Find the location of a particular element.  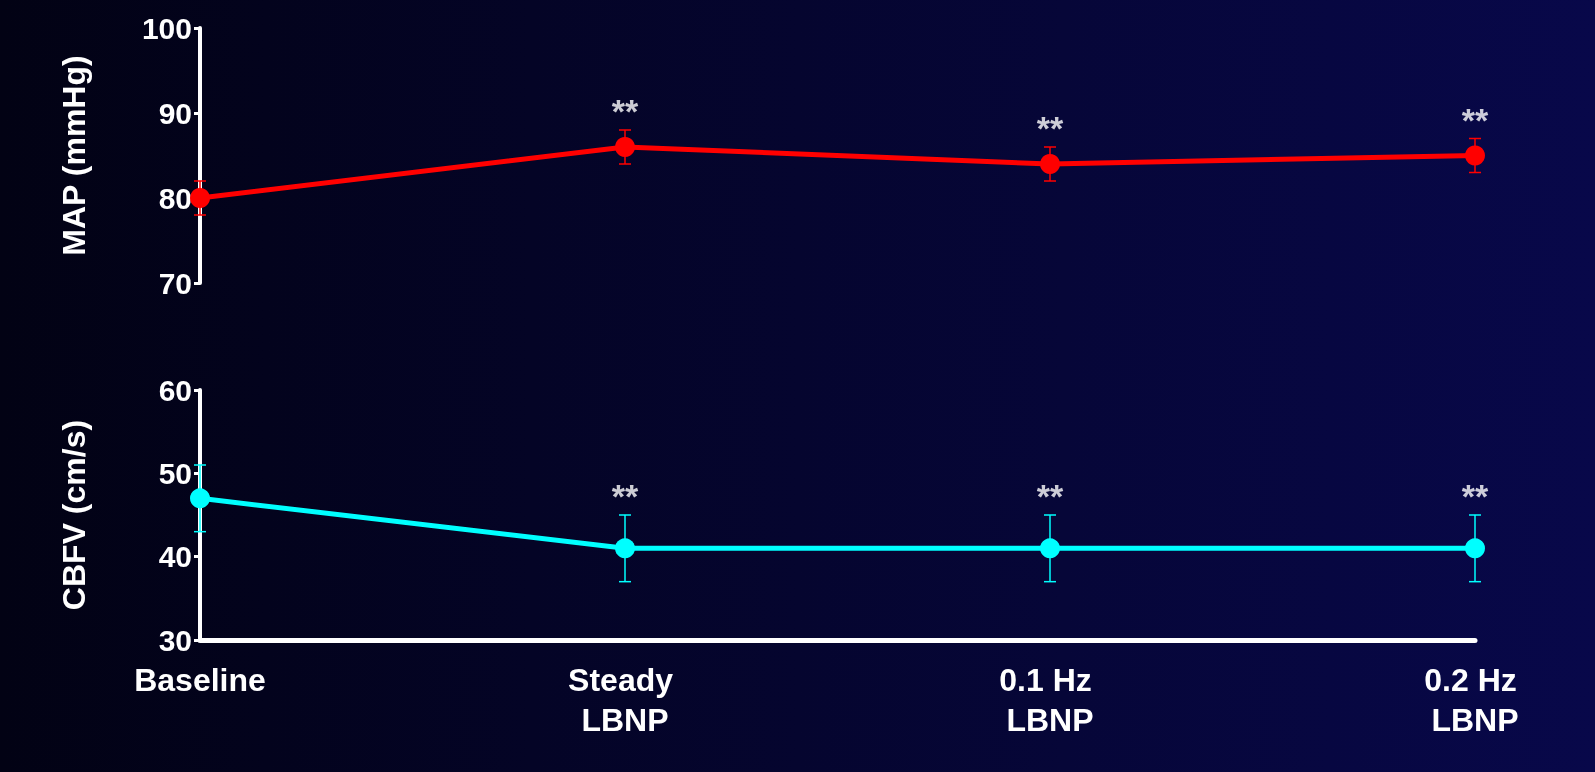

y-tick-label: 100 is located at coordinates (166, 28).